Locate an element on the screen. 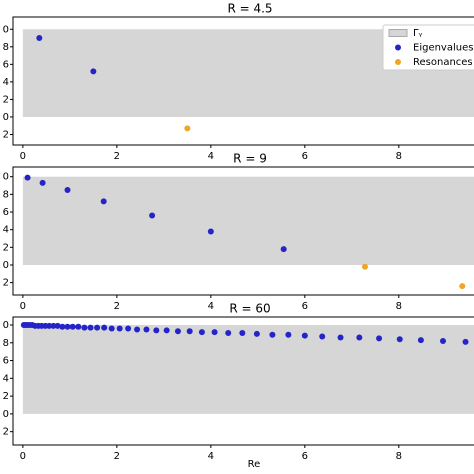 Image resolution: width=474 pixels, height=474 pixels. x-axis-label: Re is located at coordinates (254, 464).